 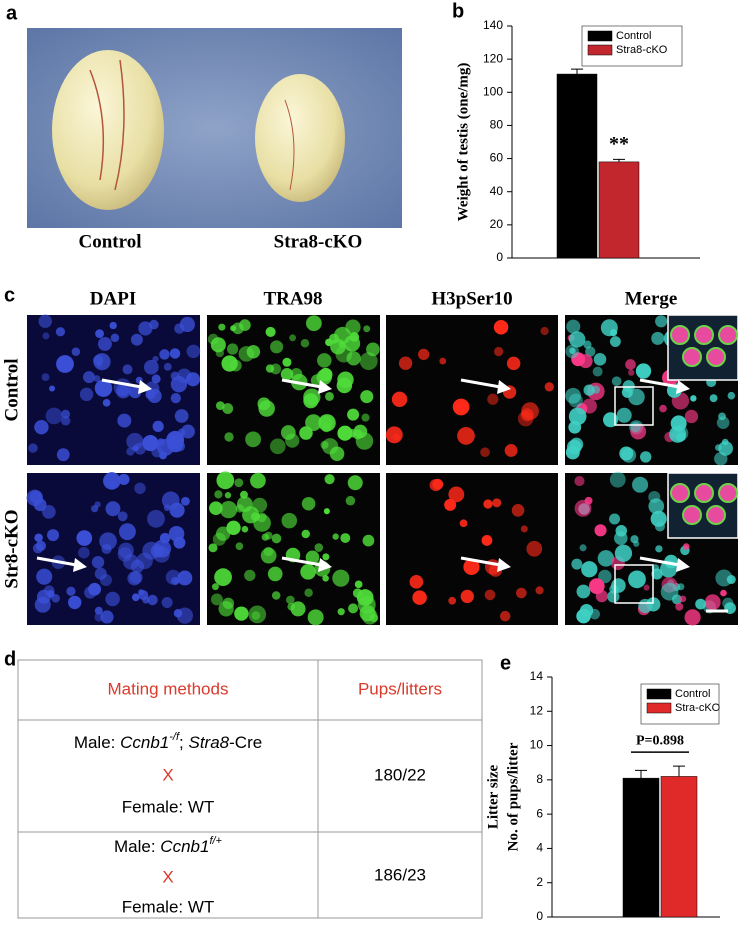 What do you see at coordinates (11, 390) in the screenshot?
I see `row-label: Control` at bounding box center [11, 390].